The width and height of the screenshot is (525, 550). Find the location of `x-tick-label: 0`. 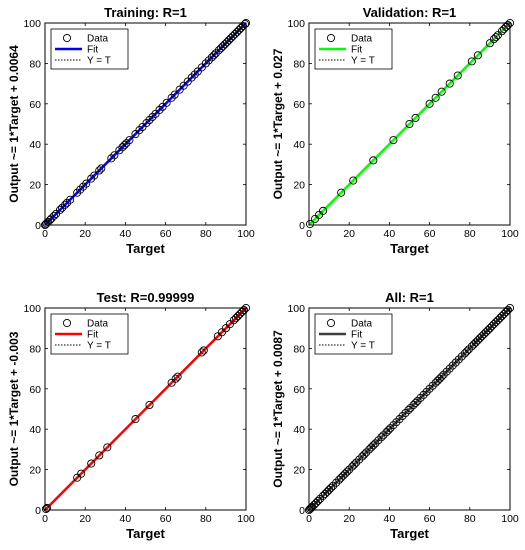

x-tick-label: 0 is located at coordinates (45, 234).